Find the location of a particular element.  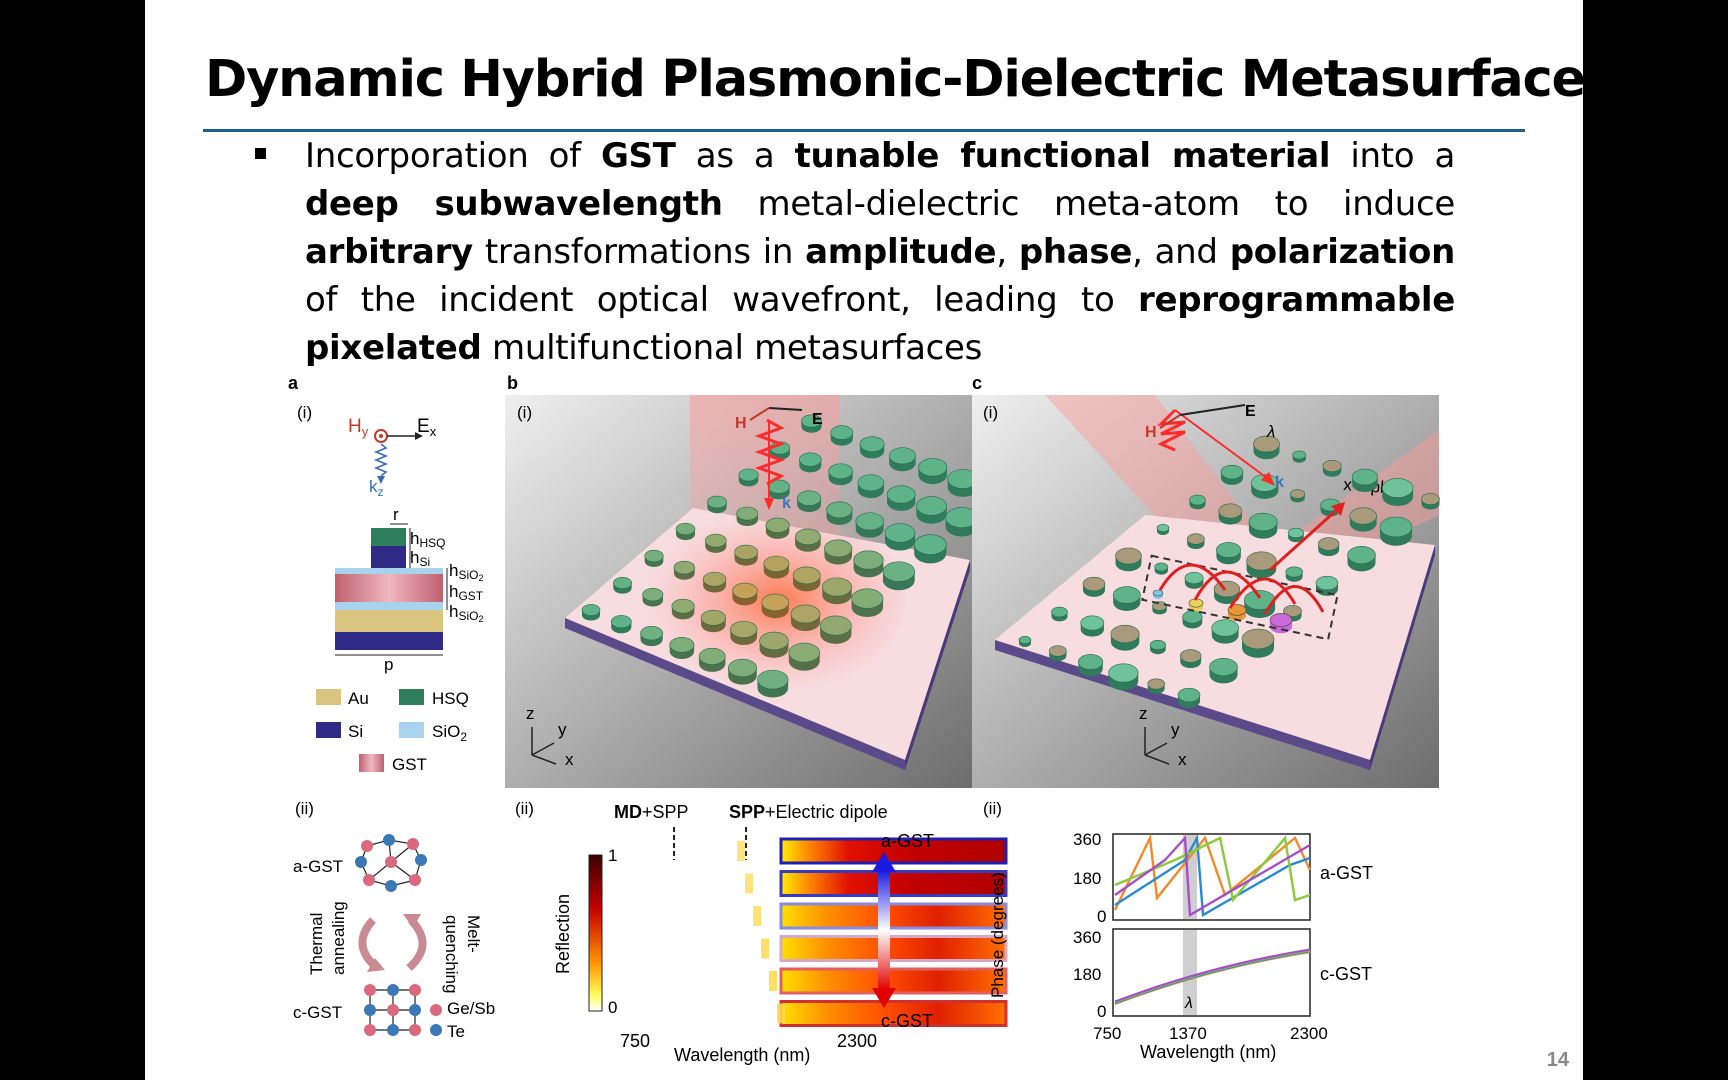

h-vector-b is located at coordinates (759, 414).